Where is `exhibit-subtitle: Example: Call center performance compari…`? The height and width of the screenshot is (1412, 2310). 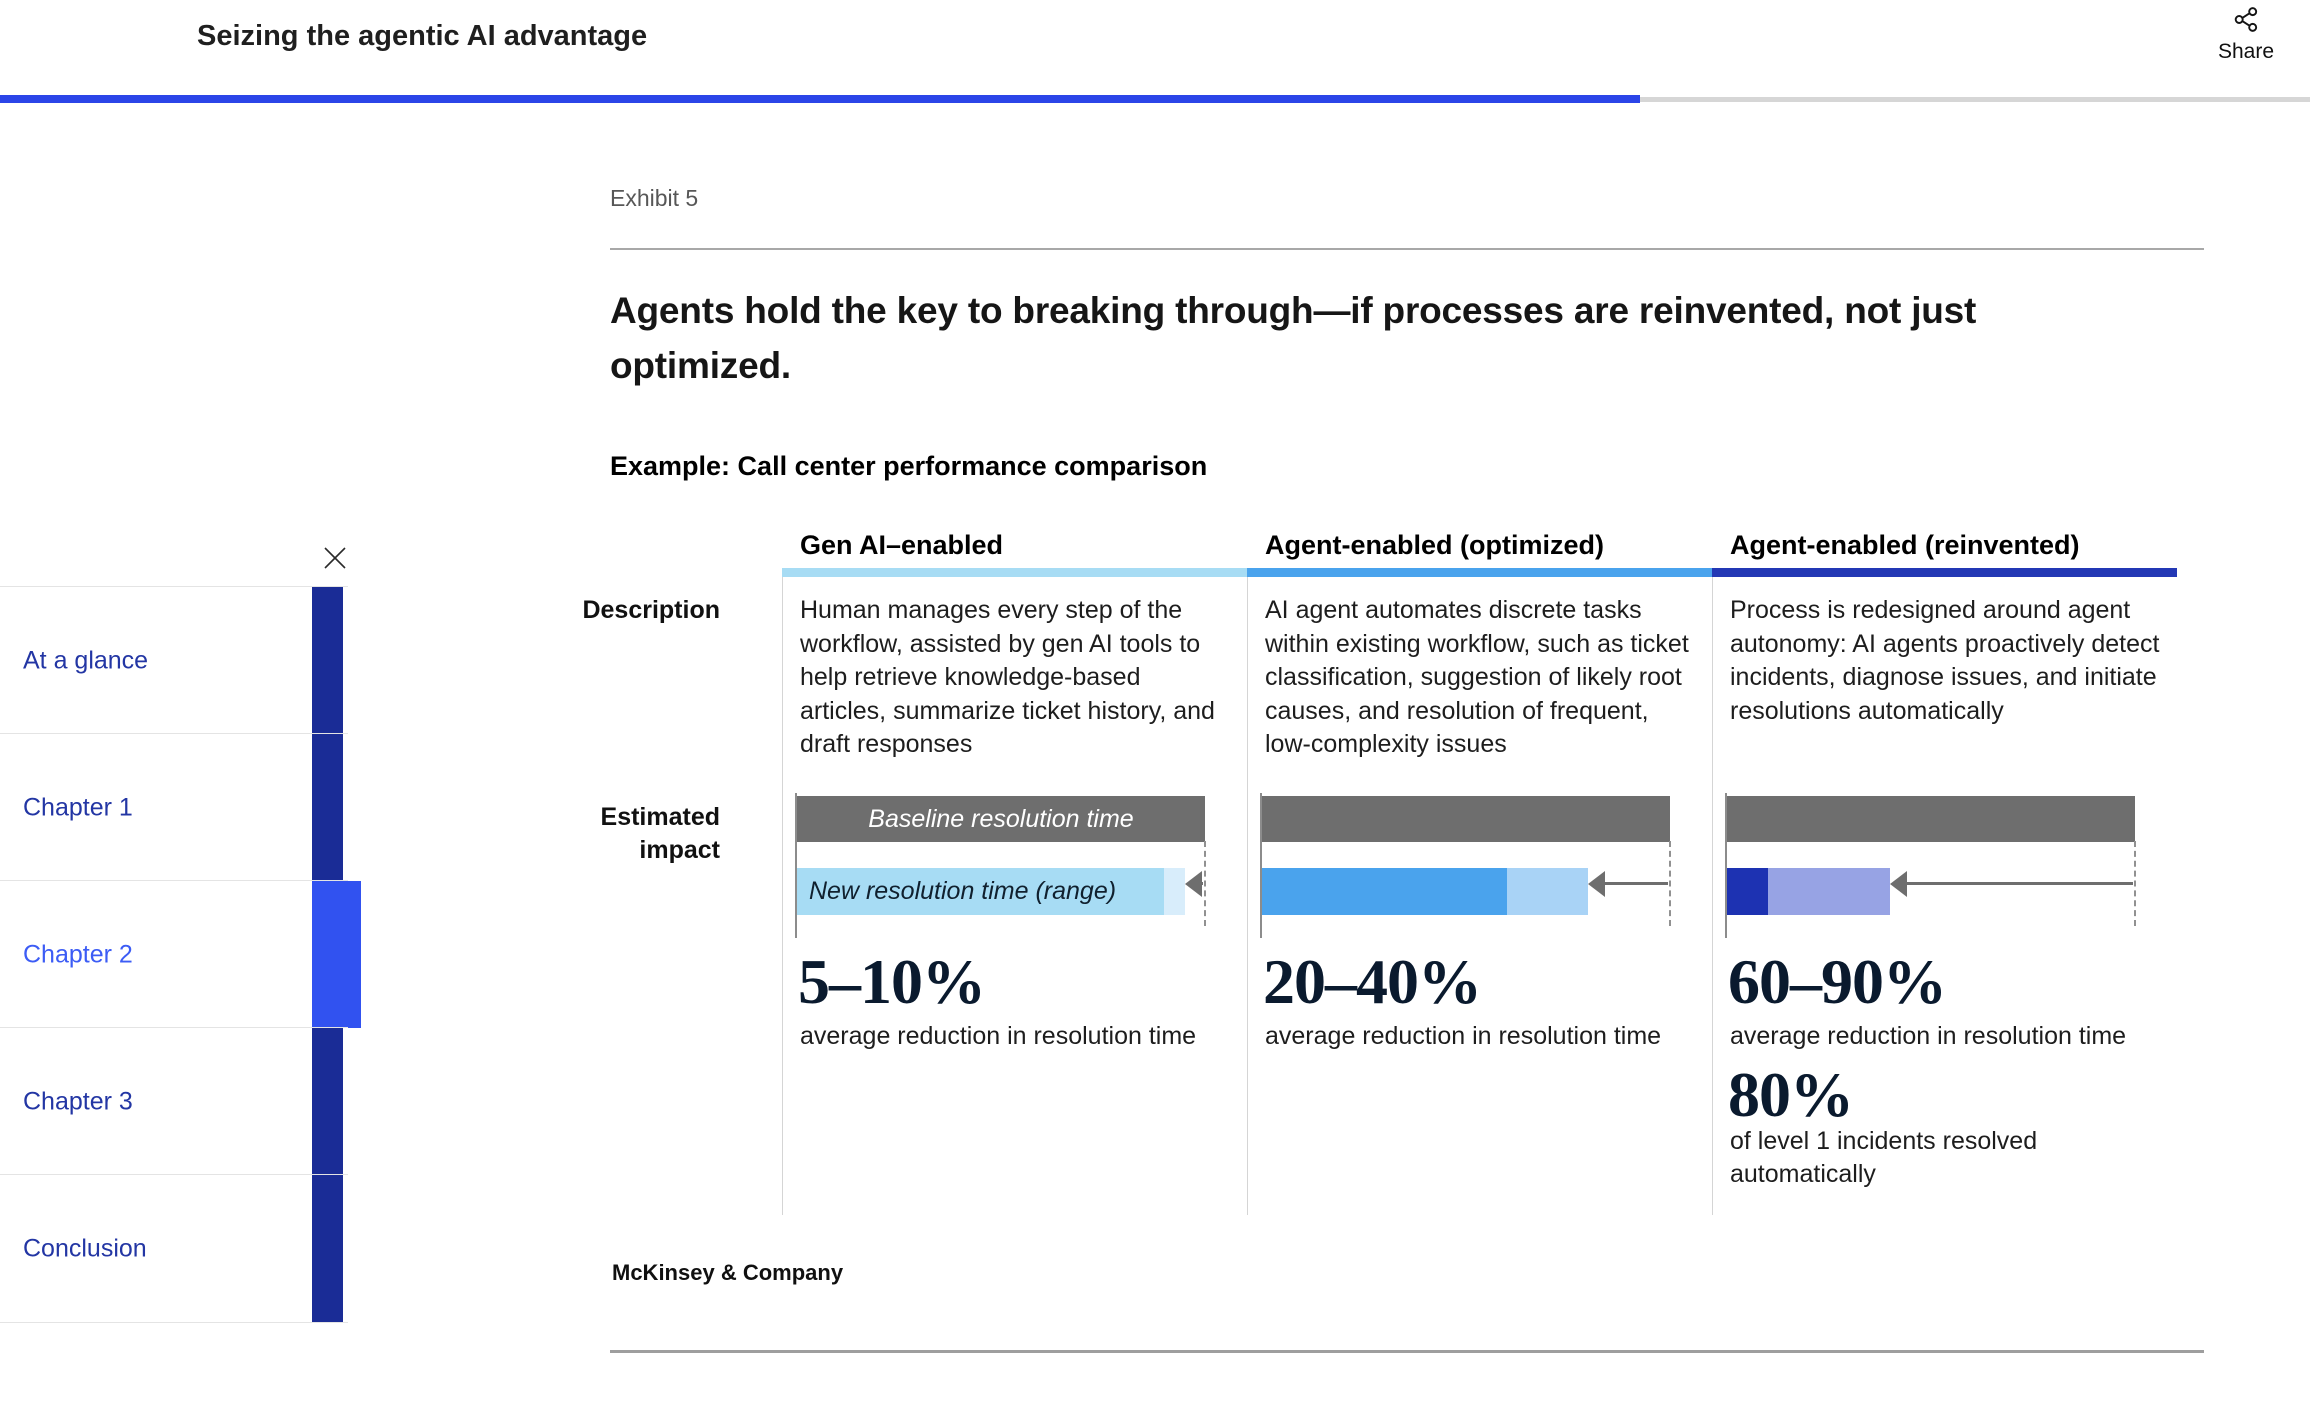 exhibit-subtitle: Example: Call center performance compari… is located at coordinates (909, 466).